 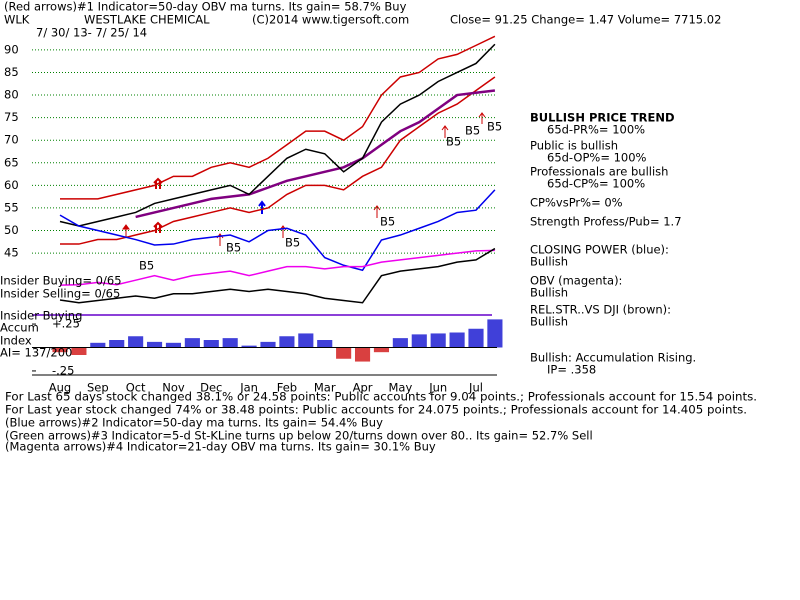 I want to click on company: WESTLAKE CHEMICAL, so click(x=147, y=20).